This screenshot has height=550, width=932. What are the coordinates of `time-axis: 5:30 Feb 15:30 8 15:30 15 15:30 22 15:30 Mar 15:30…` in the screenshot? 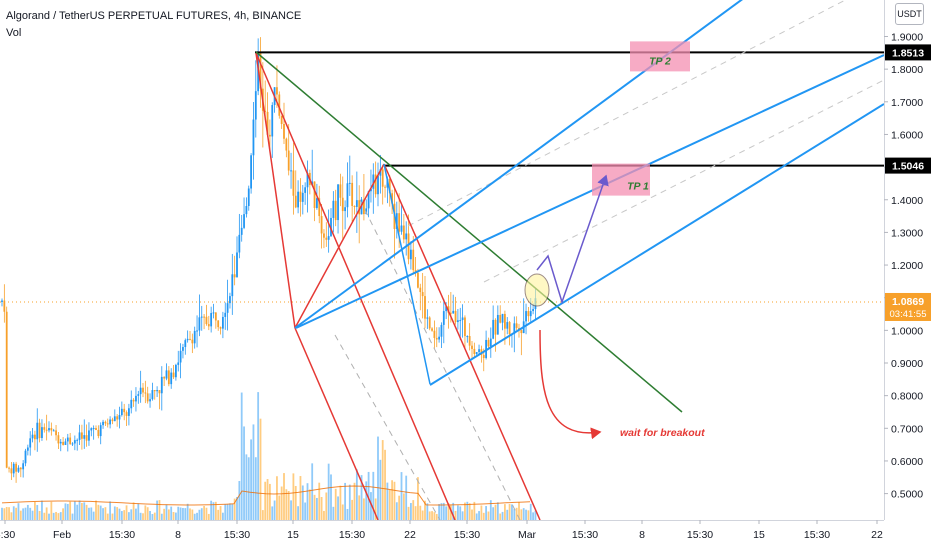 It's located at (441, 530).